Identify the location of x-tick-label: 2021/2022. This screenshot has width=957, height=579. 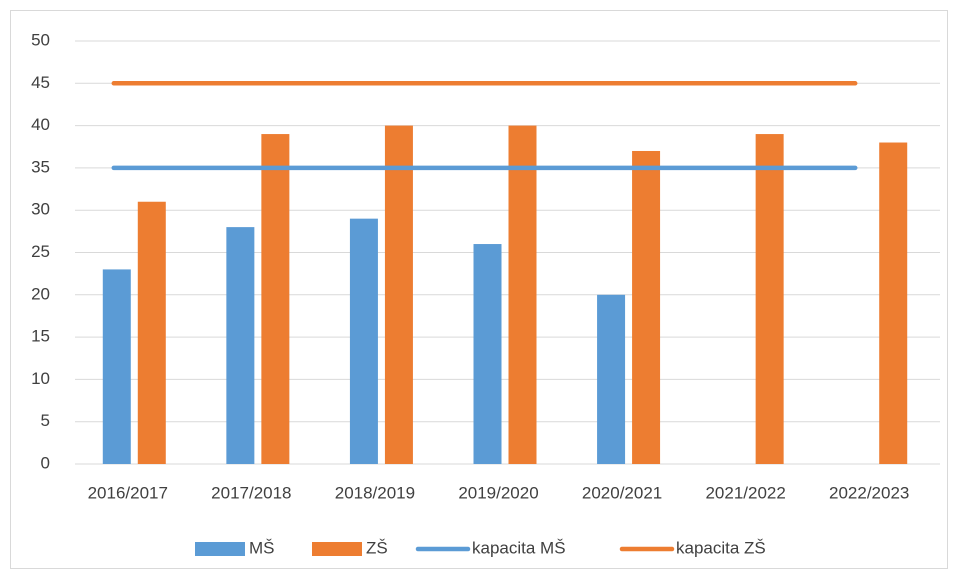
(745, 492).